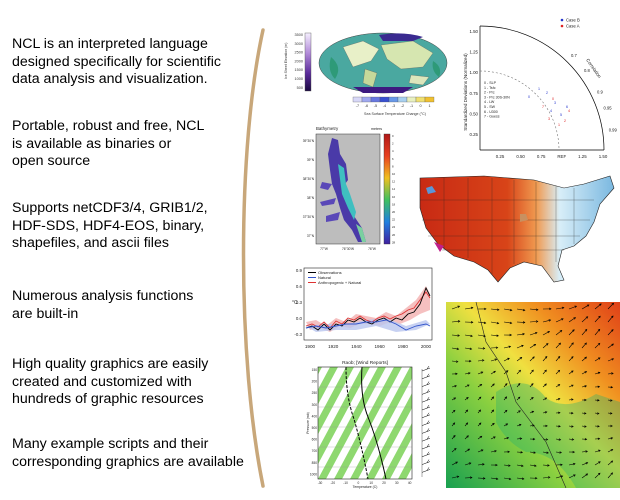 The height and width of the screenshot is (500, 620). What do you see at coordinates (562, 20) in the screenshot?
I see `taylor-legend-marker` at bounding box center [562, 20].